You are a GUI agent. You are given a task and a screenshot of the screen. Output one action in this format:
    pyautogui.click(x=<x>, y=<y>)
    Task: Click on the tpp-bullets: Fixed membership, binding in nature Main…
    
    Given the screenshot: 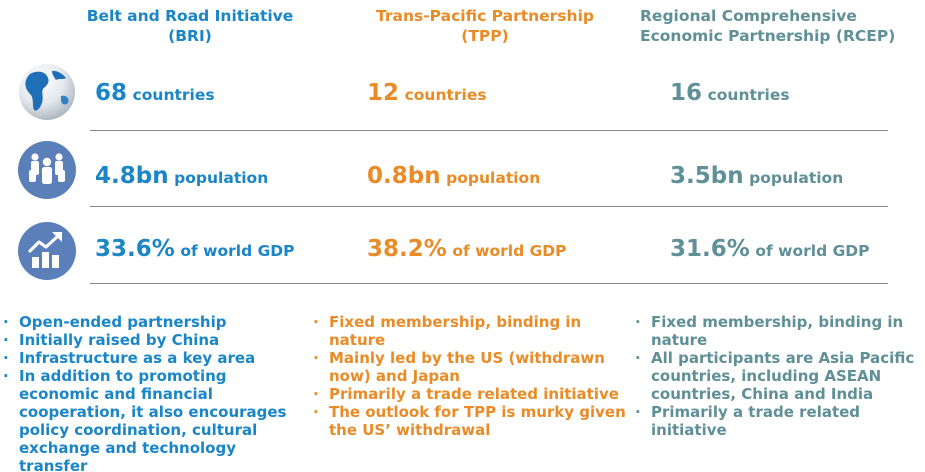 What is the action you would take?
    pyautogui.click(x=469, y=376)
    